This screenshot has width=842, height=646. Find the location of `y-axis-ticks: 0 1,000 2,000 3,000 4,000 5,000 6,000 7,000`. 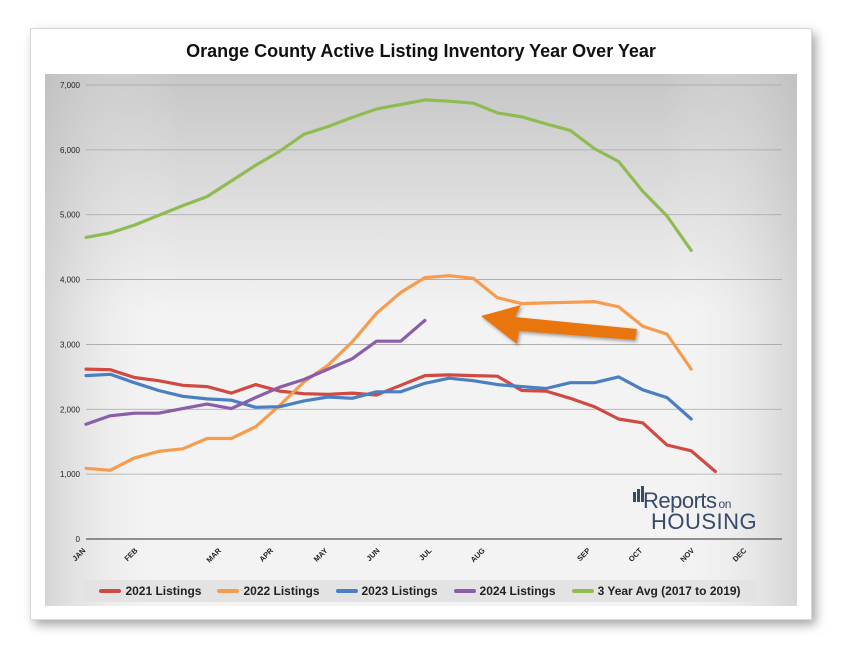

y-axis-ticks: 0 1,000 2,000 3,000 4,000 5,000 6,000 7,000 is located at coordinates (70, 312).